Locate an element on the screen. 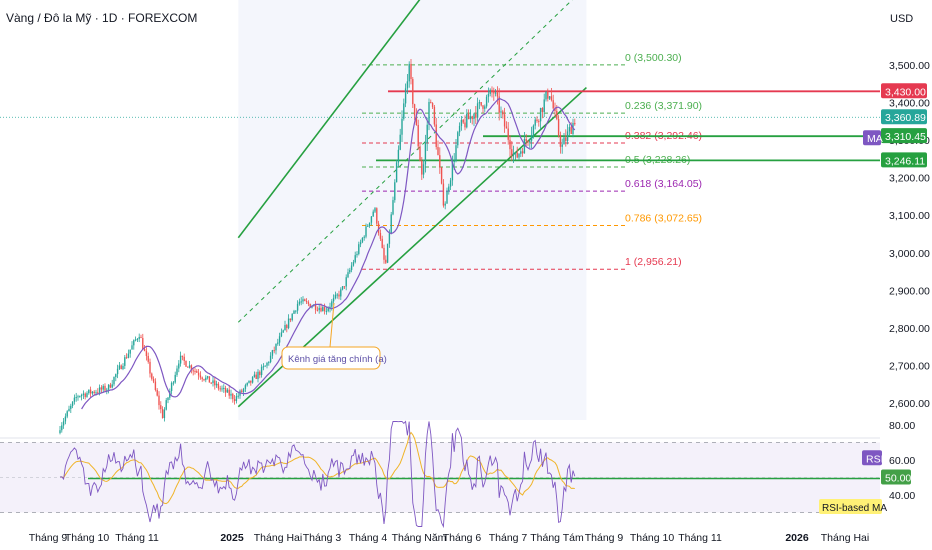 Image resolution: width=932 pixels, height=550 pixels. price-tick-label: 3,400.00 is located at coordinates (909, 104).